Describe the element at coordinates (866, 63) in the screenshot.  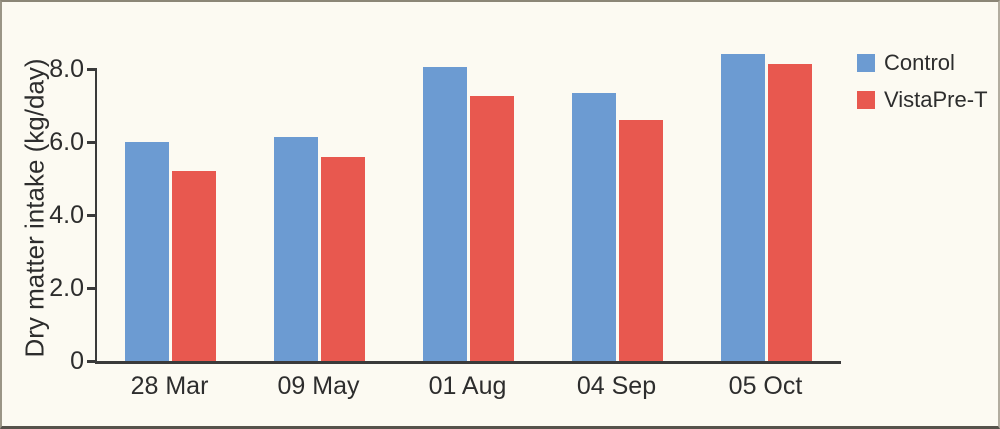
I see `legend-swatch-control-icon` at that location.